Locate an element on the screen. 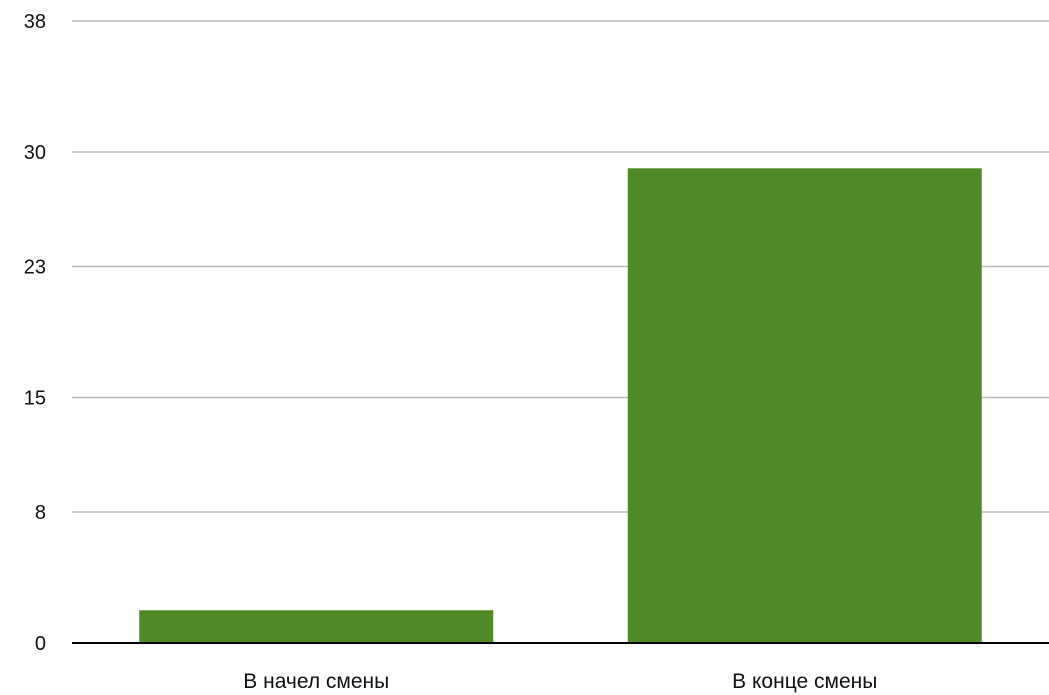 Image resolution: width=1049 pixels, height=695 pixels. x-axis-labels: В начел смены В конце смены is located at coordinates (560, 681).